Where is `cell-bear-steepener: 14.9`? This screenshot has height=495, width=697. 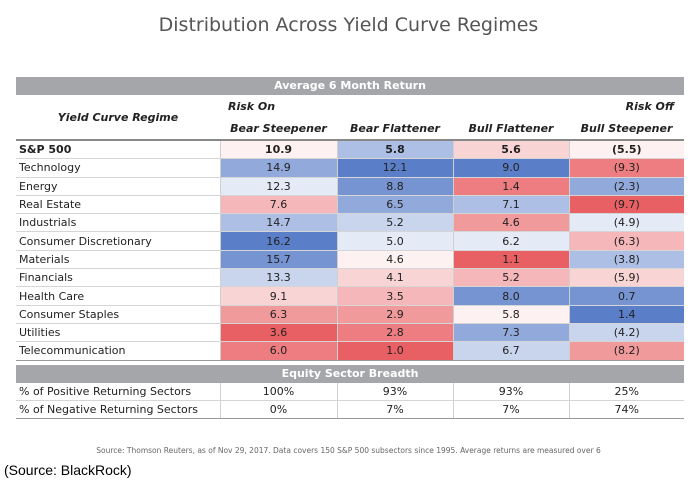 cell-bear-steepener: 14.9 is located at coordinates (278, 168).